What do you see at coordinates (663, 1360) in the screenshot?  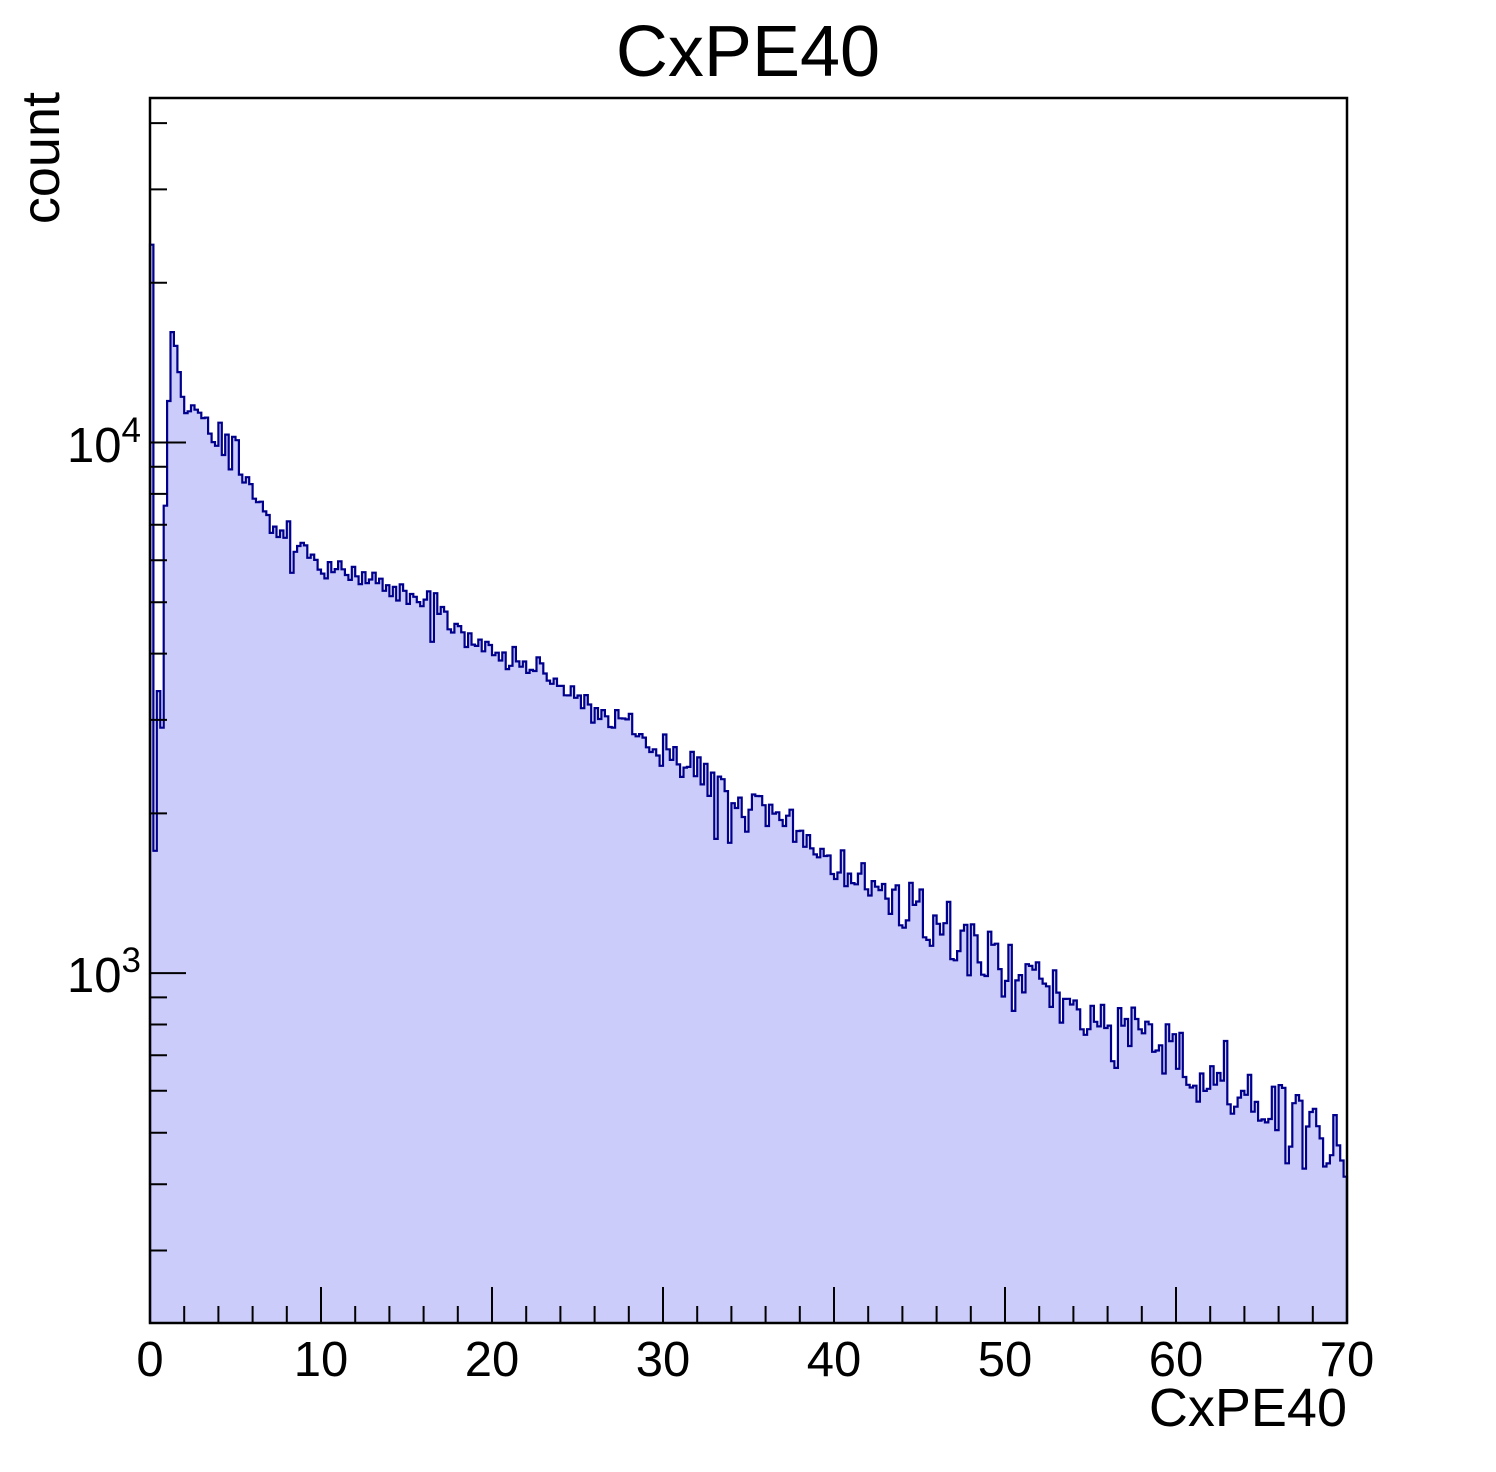 I see `x-tick-label: 30` at bounding box center [663, 1360].